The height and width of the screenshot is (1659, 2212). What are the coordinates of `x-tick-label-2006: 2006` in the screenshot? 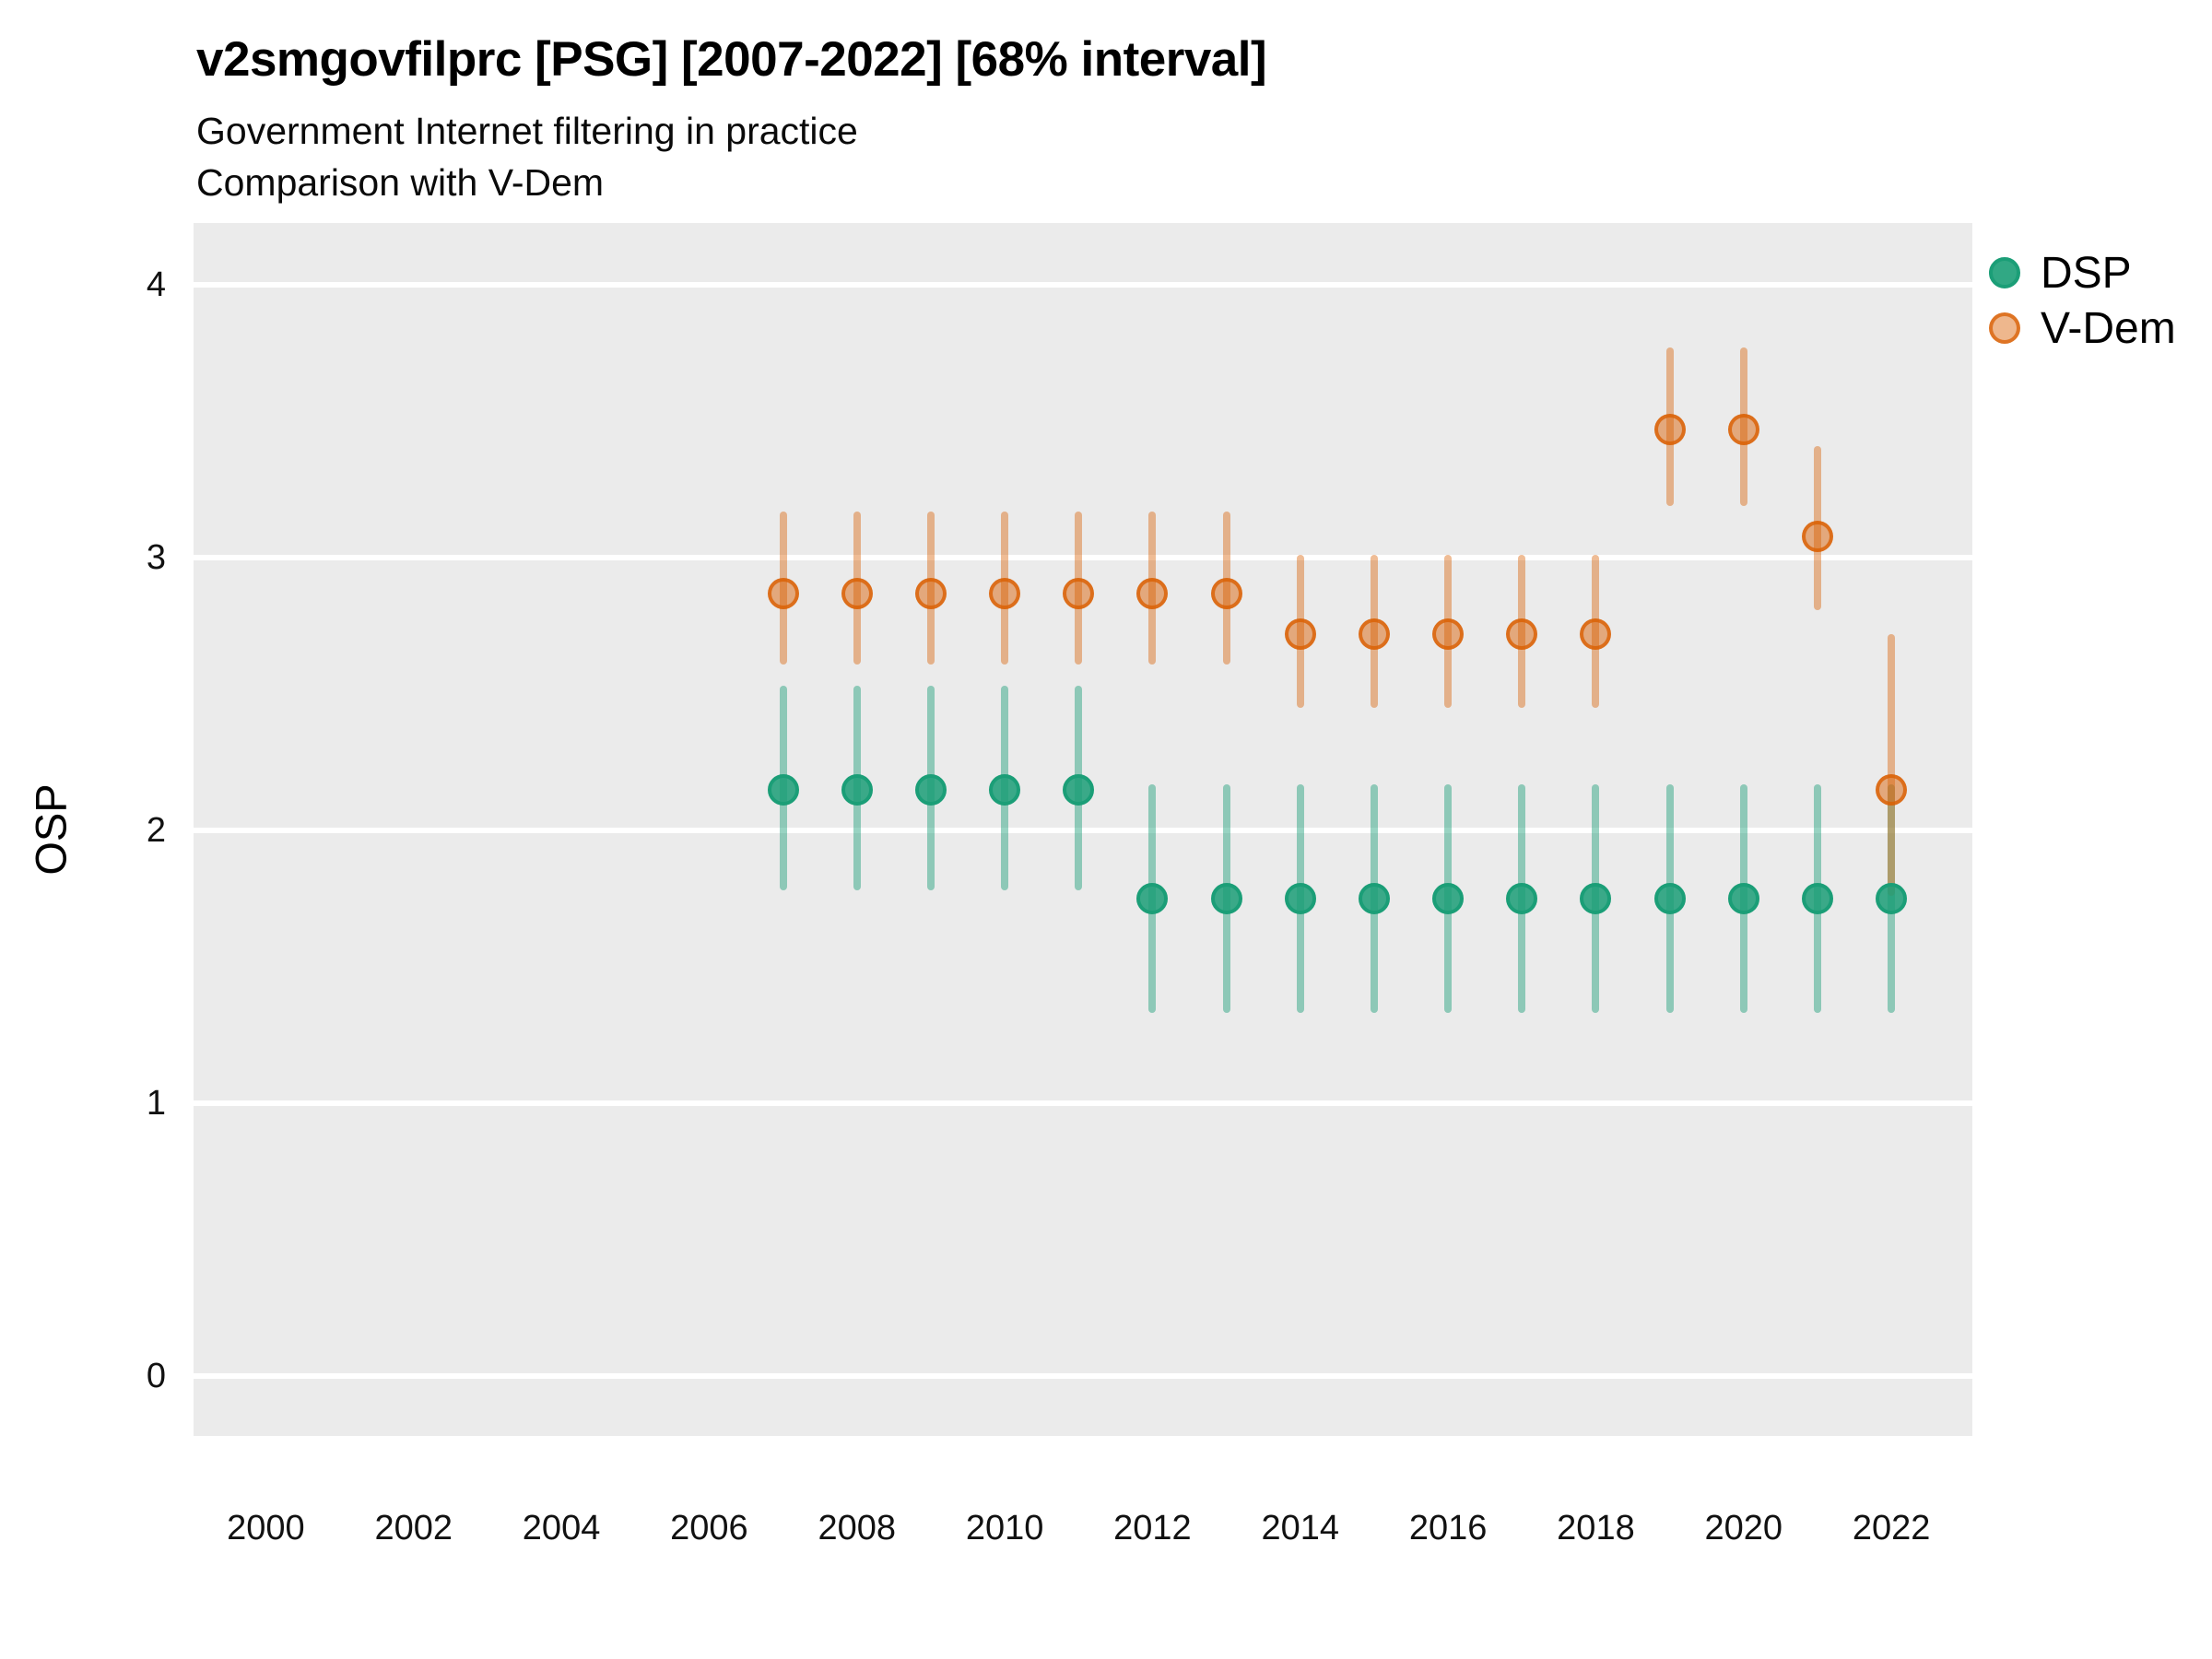 It's located at (709, 1528).